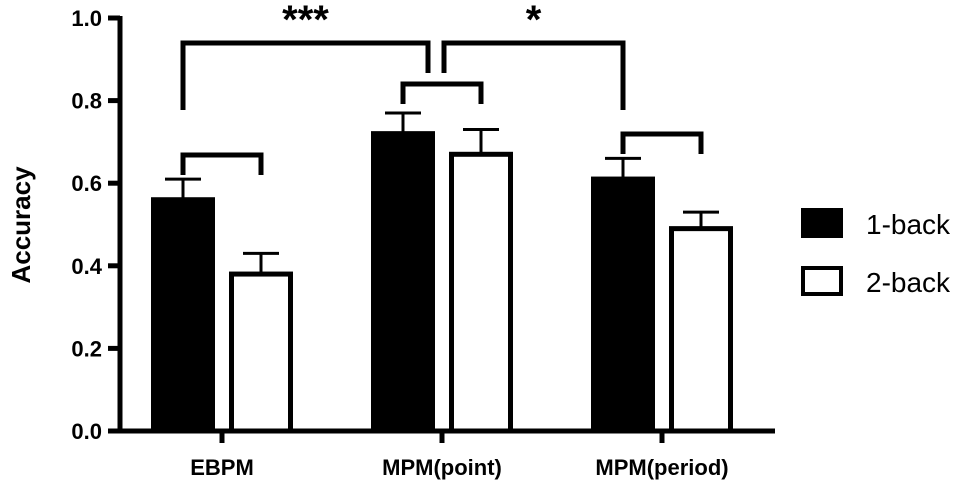 The height and width of the screenshot is (492, 975). What do you see at coordinates (701, 330) in the screenshot?
I see `bar-2-back-MPM(period)` at bounding box center [701, 330].